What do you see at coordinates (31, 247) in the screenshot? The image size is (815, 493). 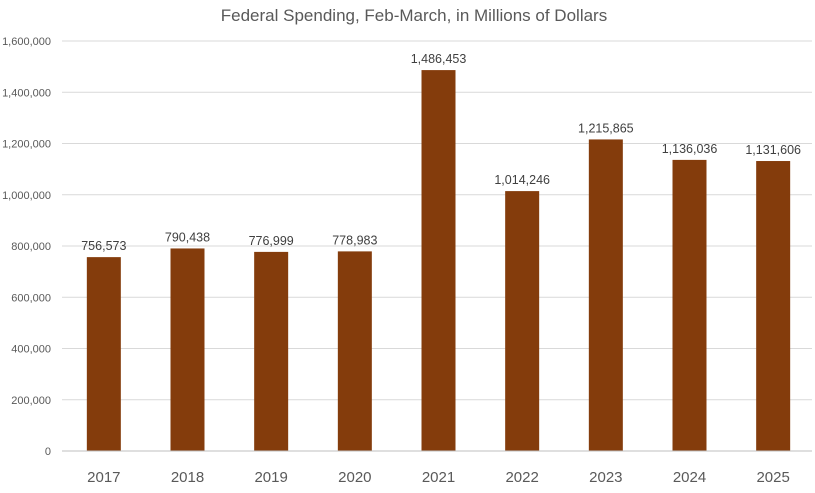 I see `y-tick-label: 800,000` at bounding box center [31, 247].